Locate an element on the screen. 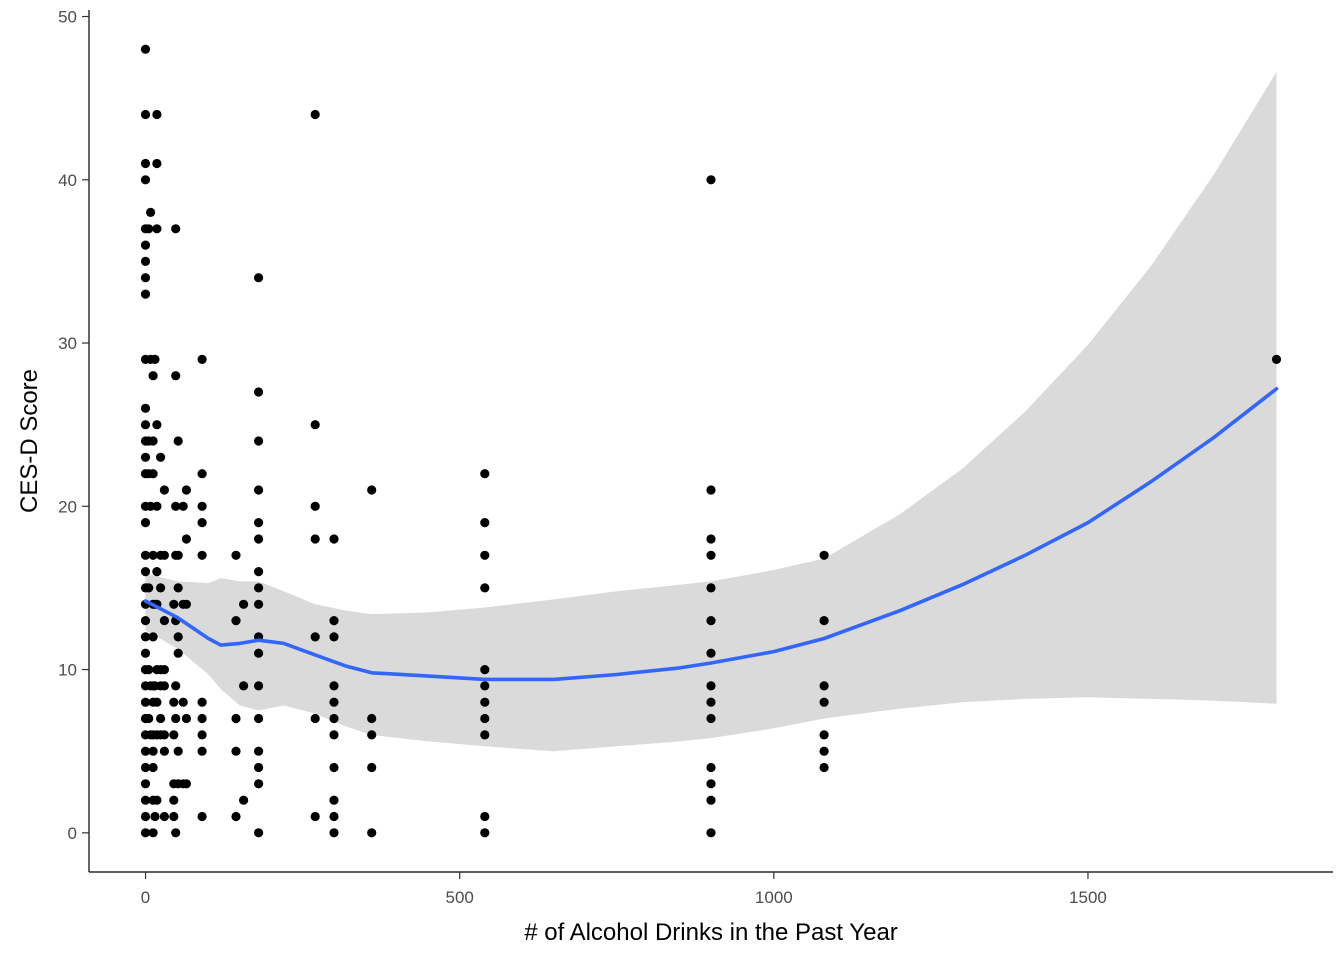 The height and width of the screenshot is (960, 1344). y-tick-label: 30 is located at coordinates (67, 343).